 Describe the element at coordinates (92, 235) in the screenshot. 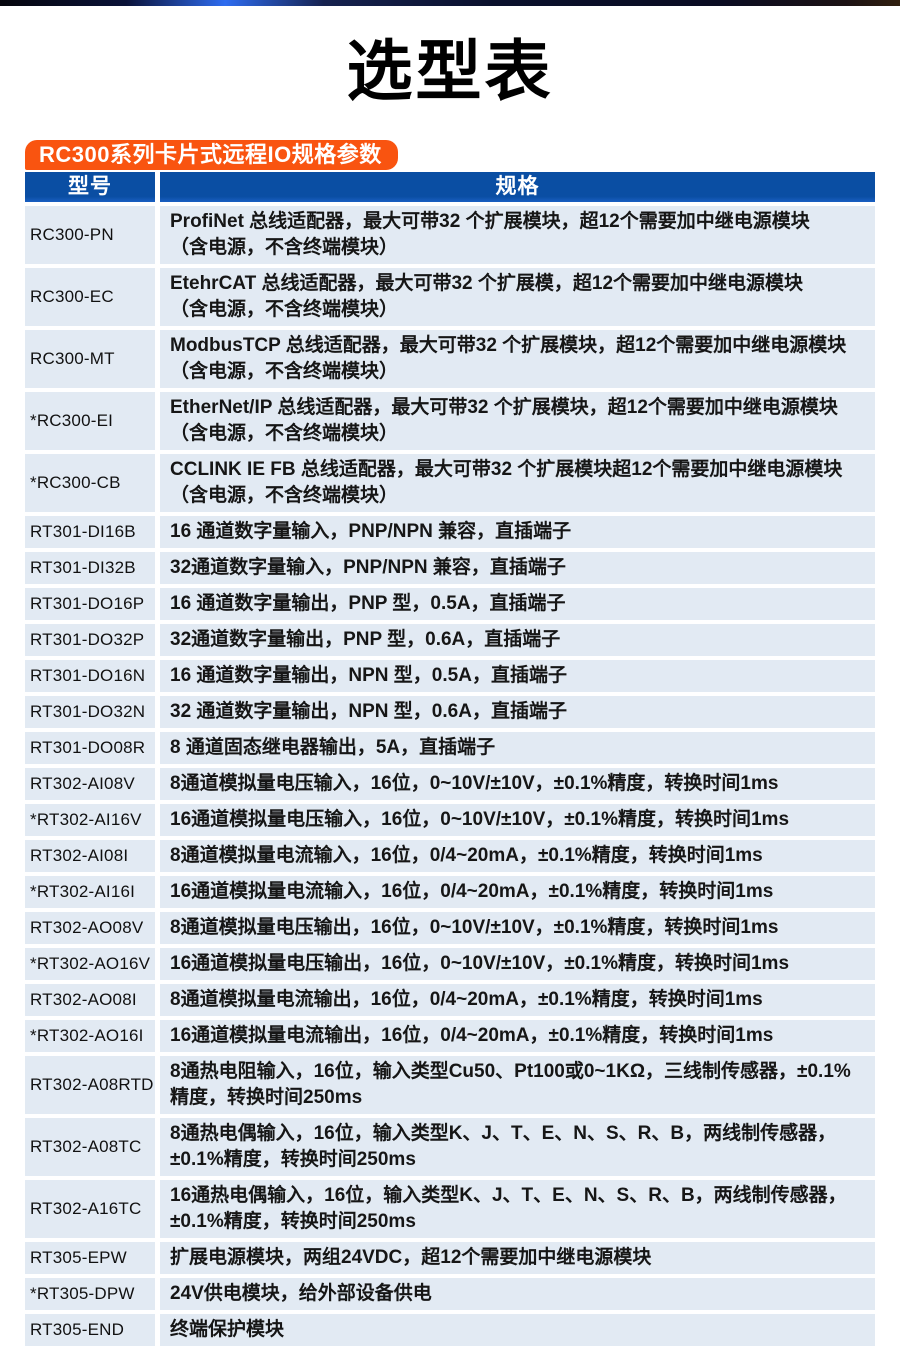

I see `model-cell: RC300-PN` at that location.